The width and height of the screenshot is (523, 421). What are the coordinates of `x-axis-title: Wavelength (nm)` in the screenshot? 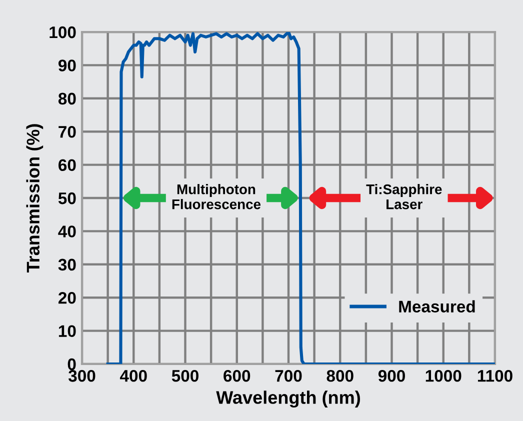 It's located at (288, 399).